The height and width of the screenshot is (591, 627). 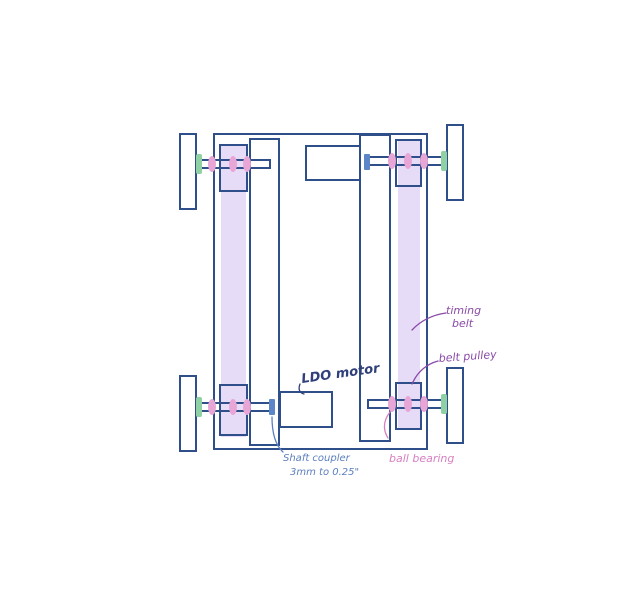 What do you see at coordinates (444, 404) in the screenshot?
I see `hub-rear-right` at bounding box center [444, 404].